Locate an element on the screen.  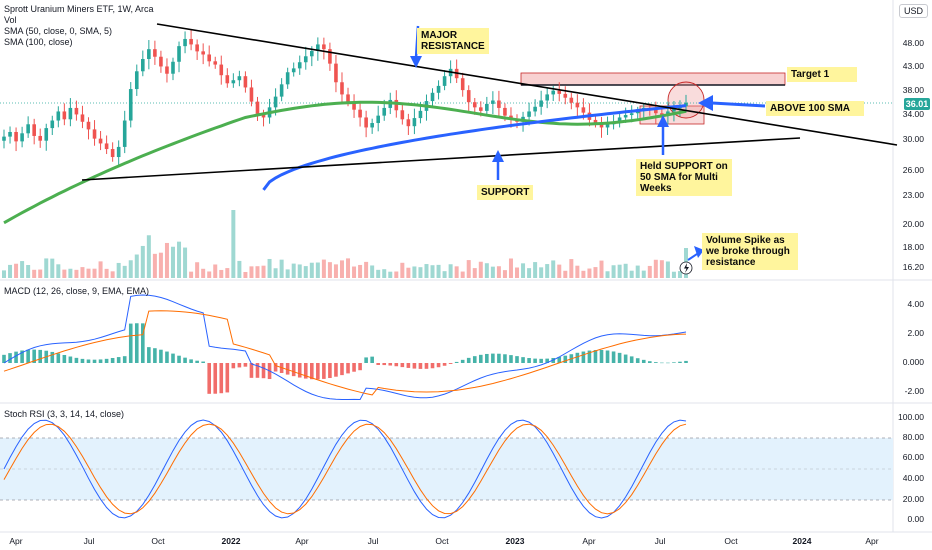
volume-arrow-head is located at coordinates (699, 252).